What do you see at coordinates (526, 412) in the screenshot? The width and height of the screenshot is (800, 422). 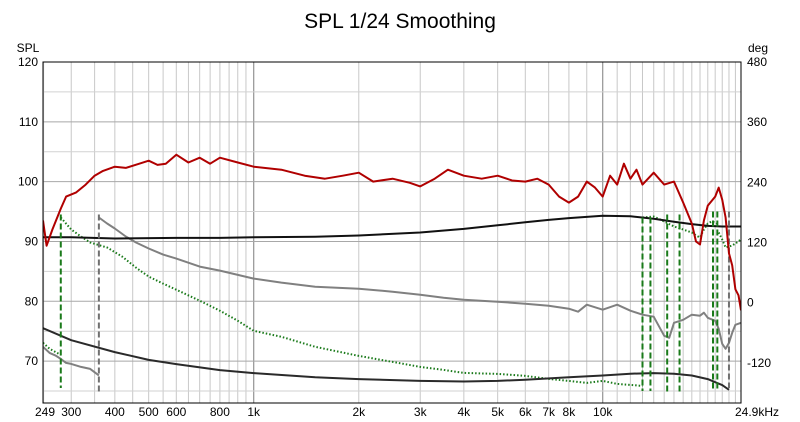 I see `x-tick-label: 6k` at bounding box center [526, 412].